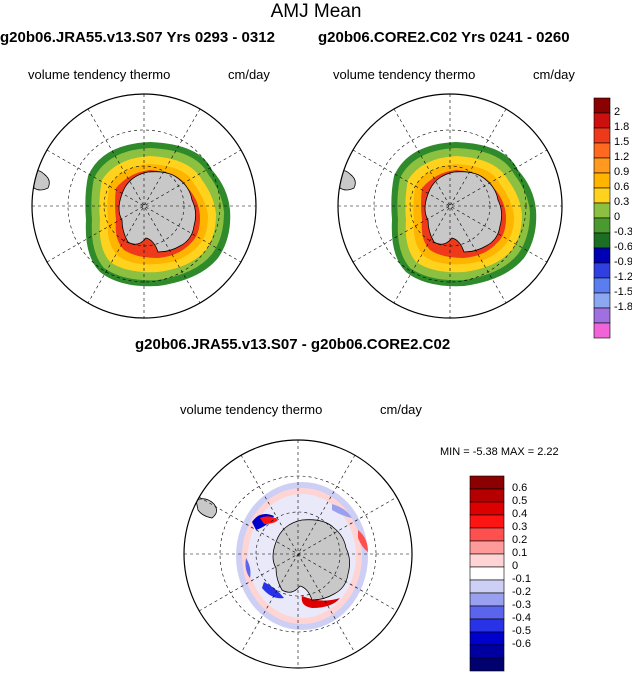 Image resolution: width=632 pixels, height=676 pixels. I want to click on map-panel-difference, so click(298, 554).